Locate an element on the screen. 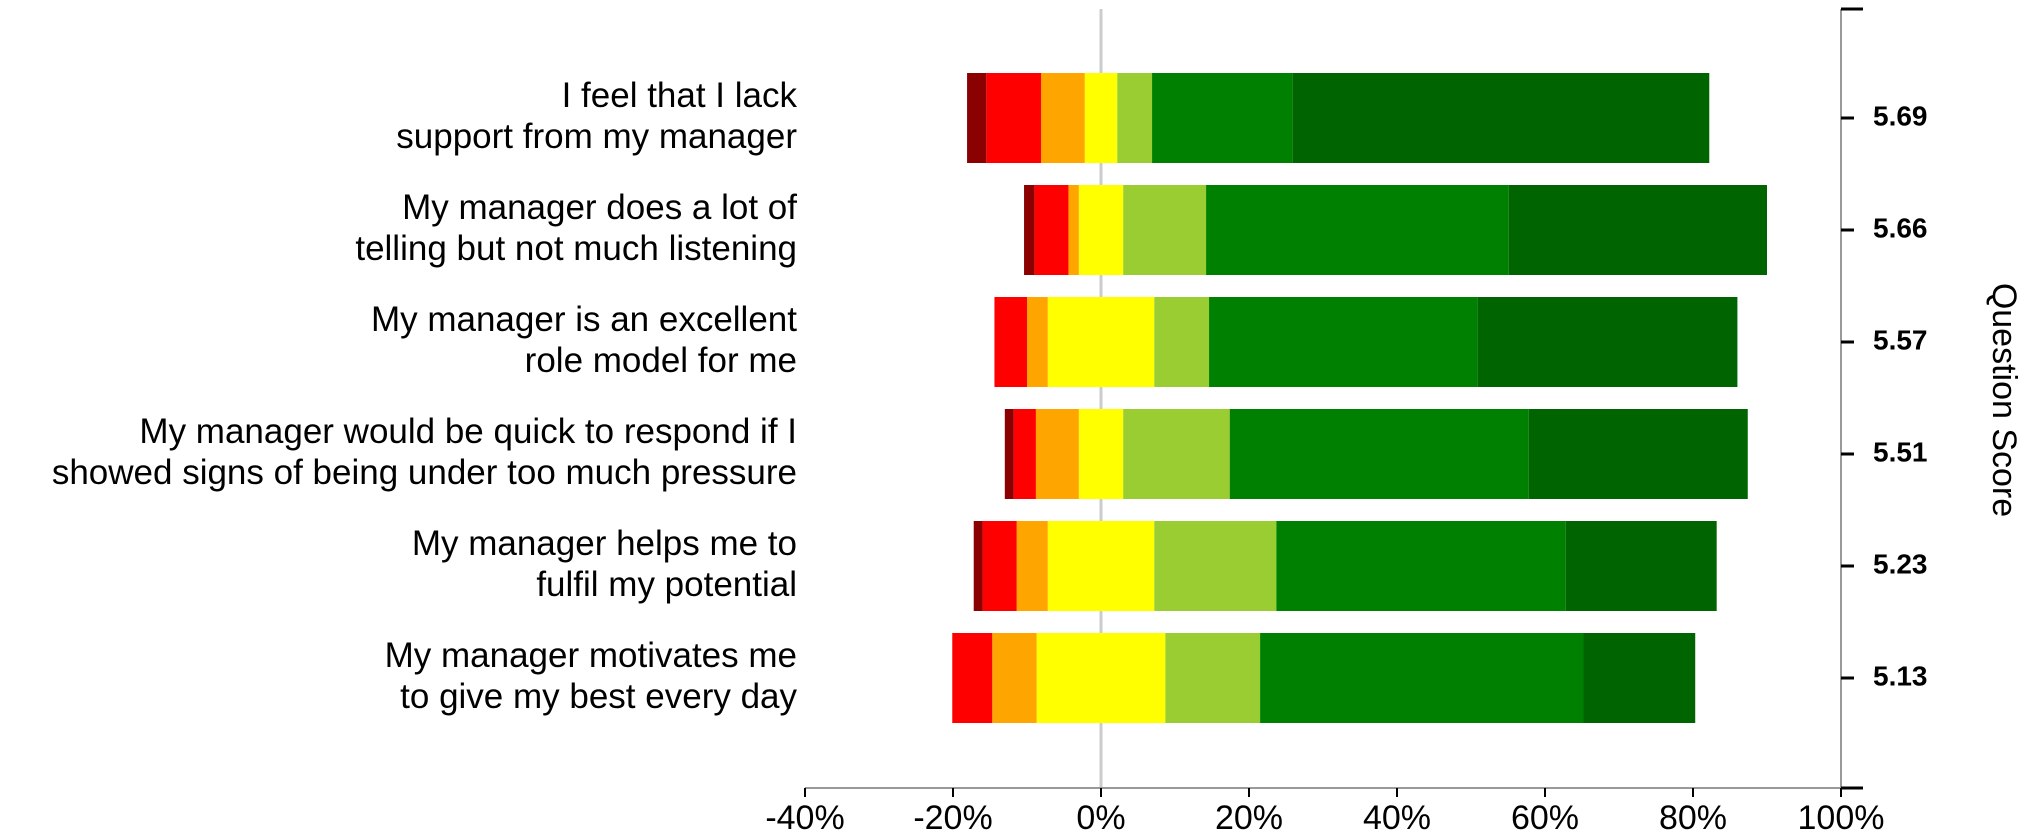 This screenshot has height=839, width=2036. x-tick-label: 80% is located at coordinates (1693, 818).